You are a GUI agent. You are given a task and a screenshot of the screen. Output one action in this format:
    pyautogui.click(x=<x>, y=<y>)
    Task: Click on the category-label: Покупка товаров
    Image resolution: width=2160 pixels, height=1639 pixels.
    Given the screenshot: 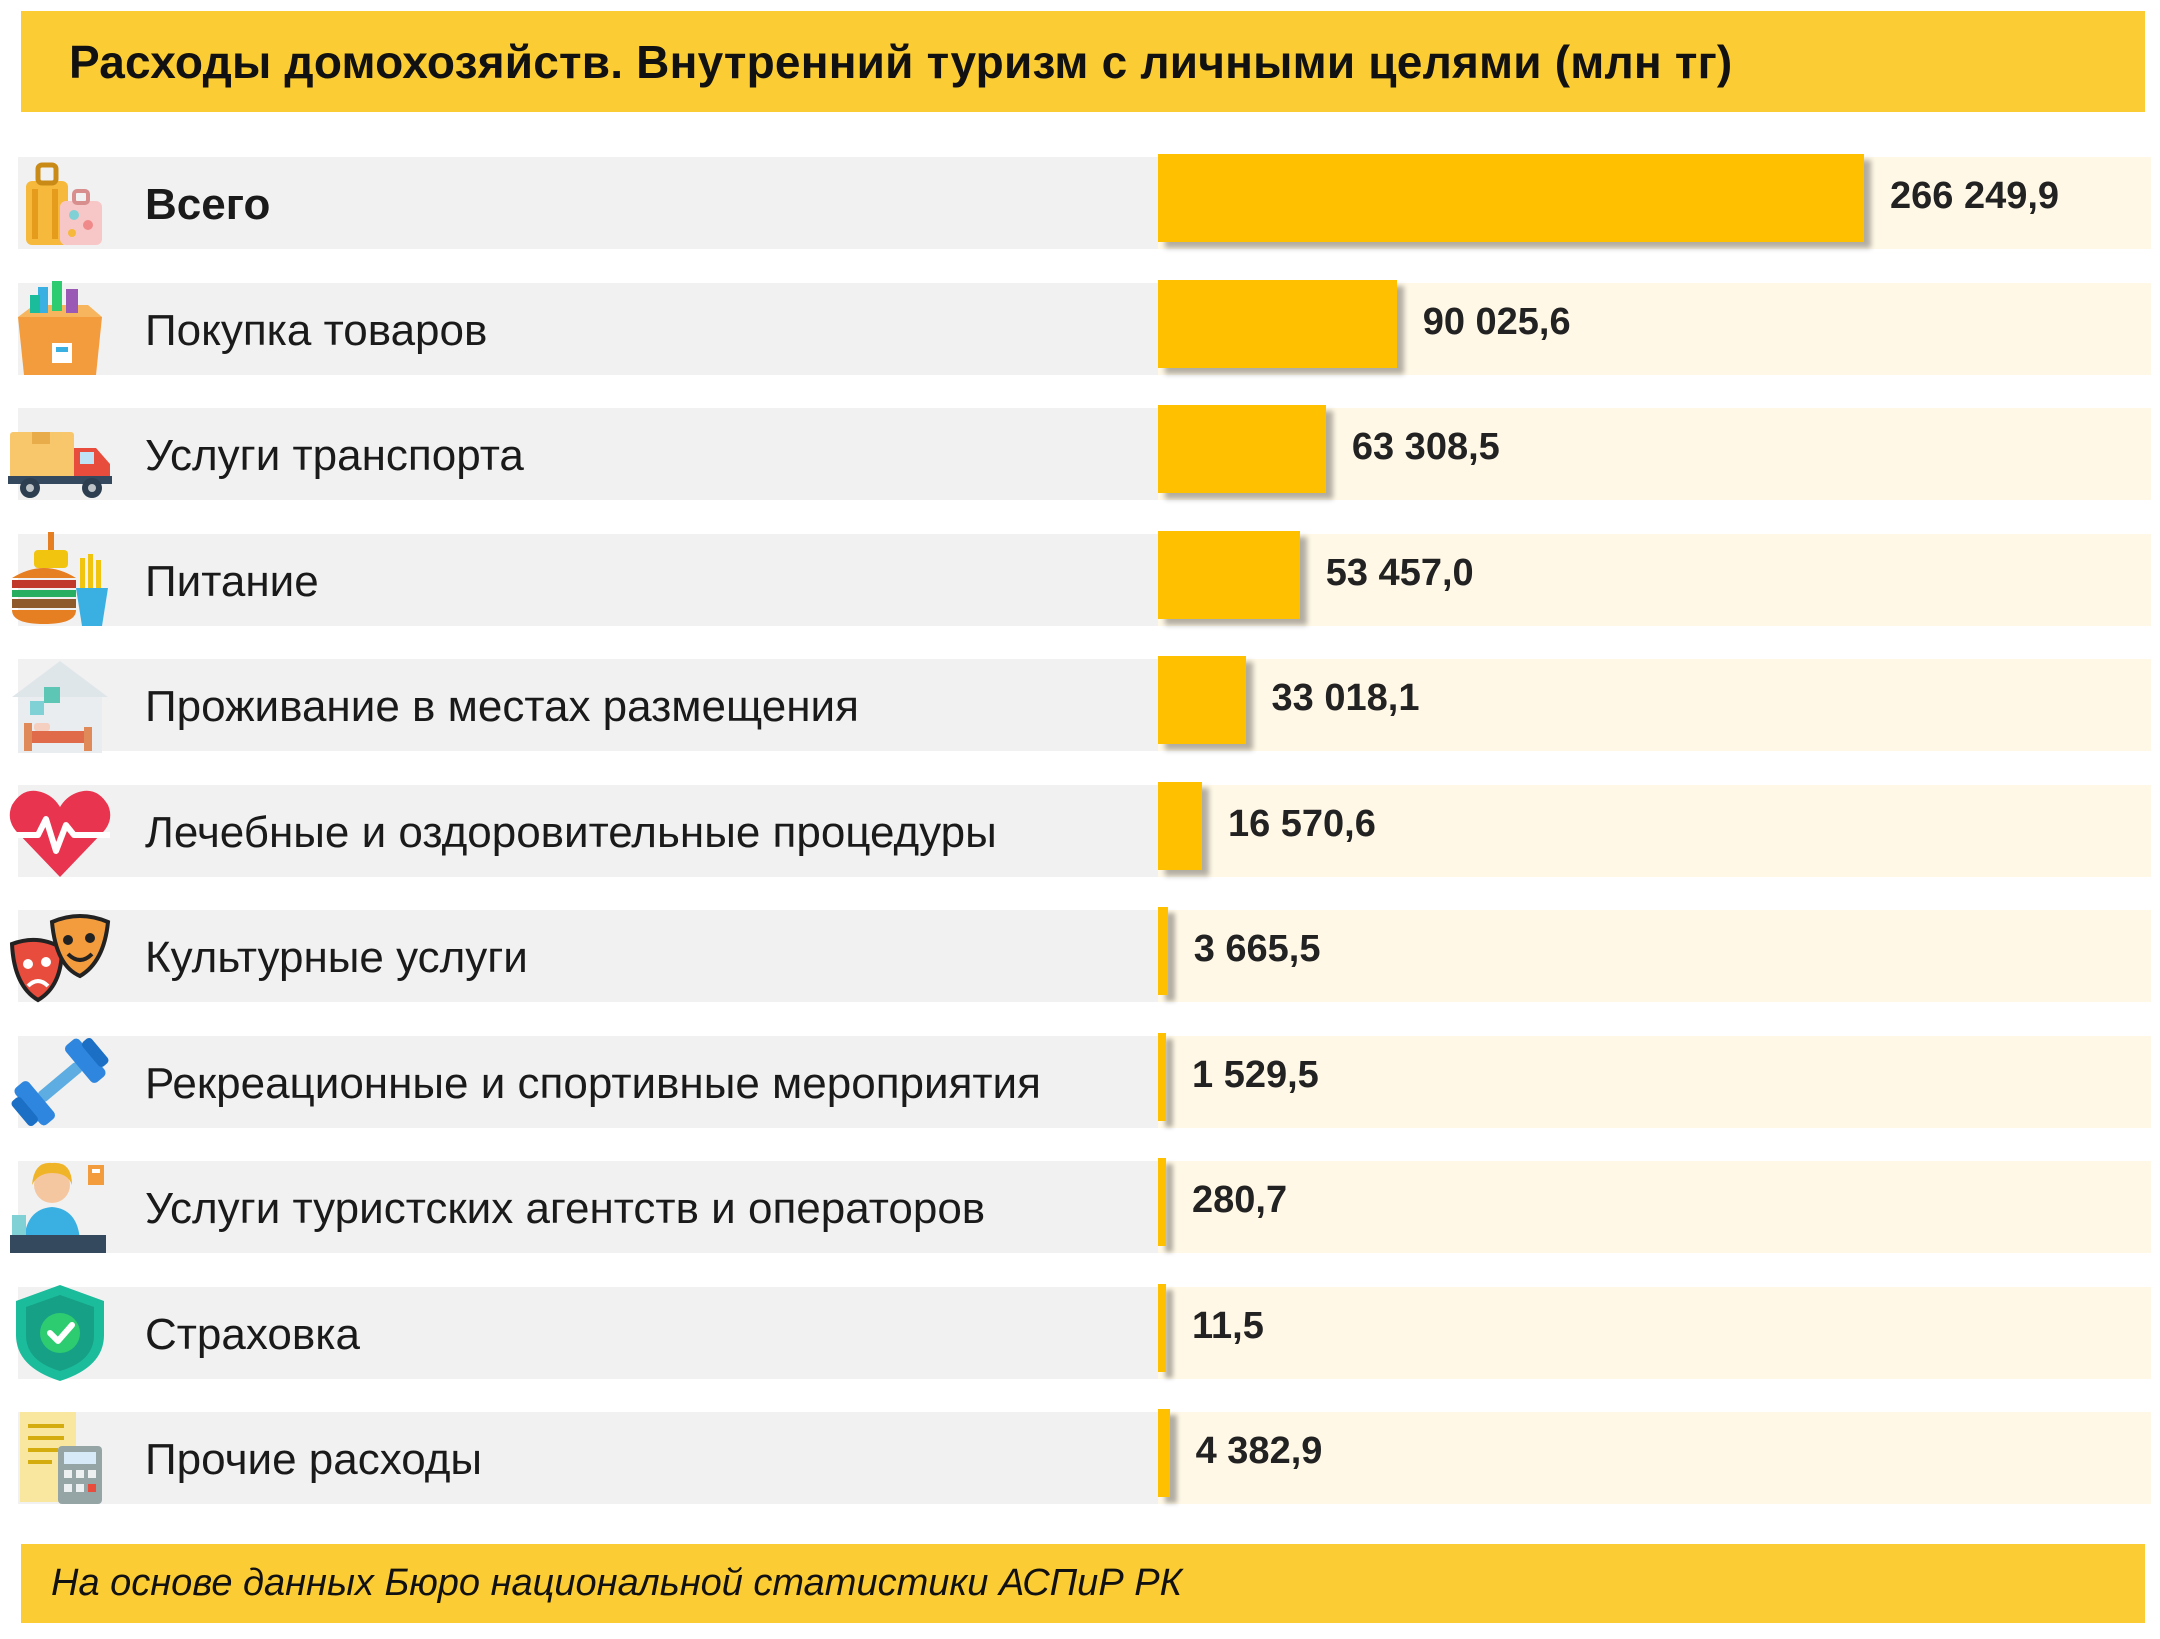 What is the action you would take?
    pyautogui.click(x=316, y=330)
    